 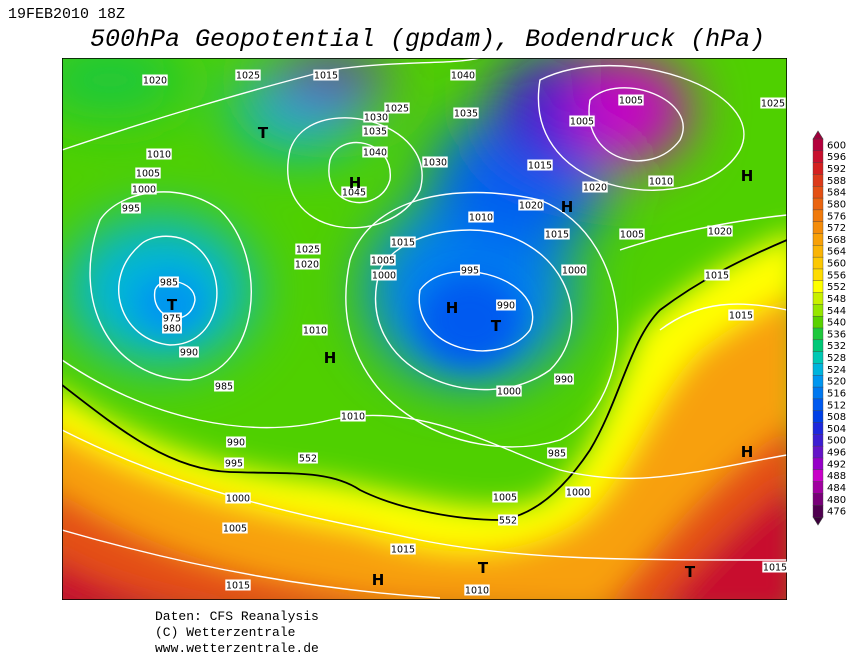 I want to click on colorbar-label: 596, so click(x=836, y=157).